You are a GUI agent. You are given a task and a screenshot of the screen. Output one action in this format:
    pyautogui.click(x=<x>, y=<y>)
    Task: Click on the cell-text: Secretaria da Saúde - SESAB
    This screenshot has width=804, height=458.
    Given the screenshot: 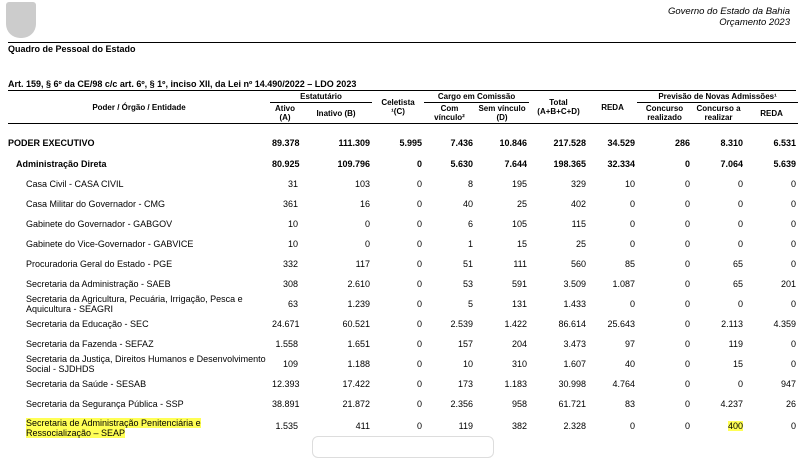 What is the action you would take?
    pyautogui.click(x=86, y=384)
    